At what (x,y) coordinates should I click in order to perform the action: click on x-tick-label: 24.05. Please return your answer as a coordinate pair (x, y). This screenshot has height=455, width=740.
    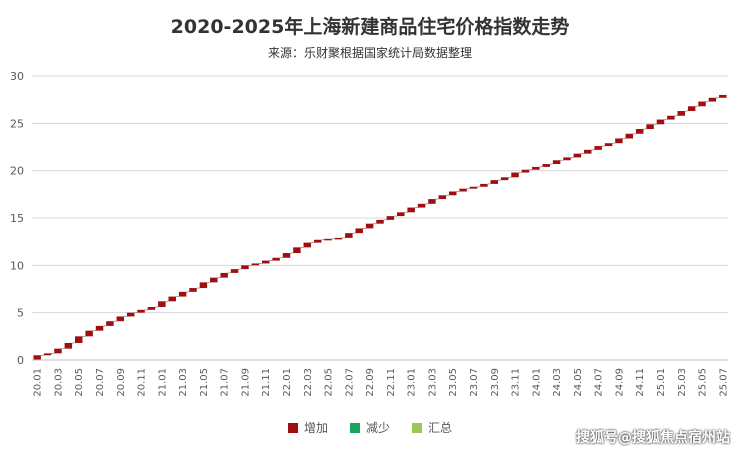
    Looking at the image, I should click on (578, 382).